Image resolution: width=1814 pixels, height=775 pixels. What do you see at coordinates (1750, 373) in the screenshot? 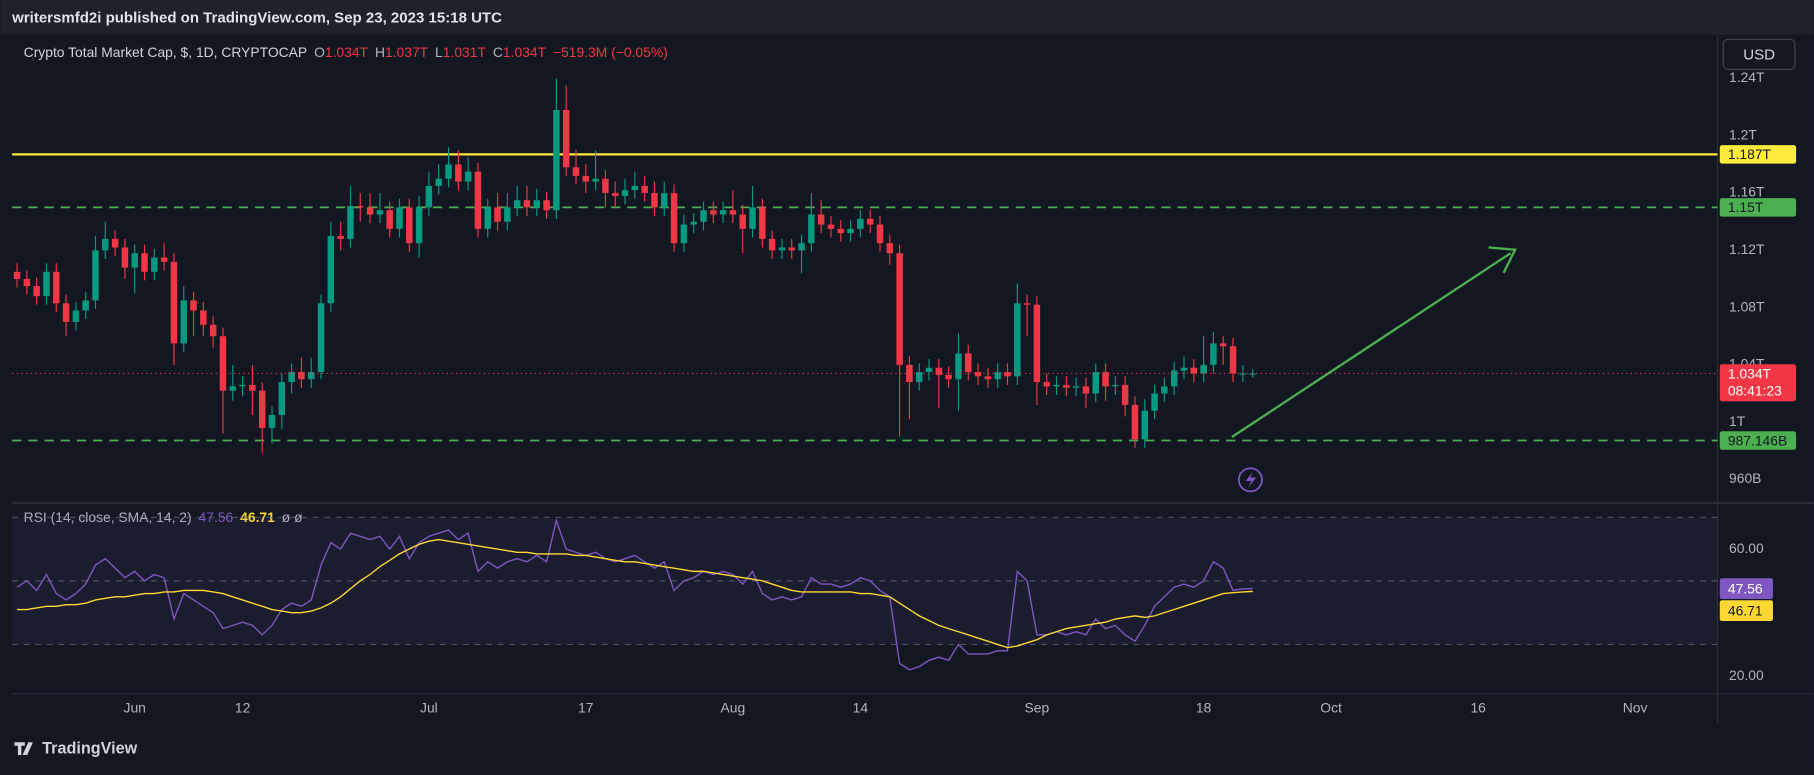
I see `current-price-label: 1.034T` at bounding box center [1750, 373].